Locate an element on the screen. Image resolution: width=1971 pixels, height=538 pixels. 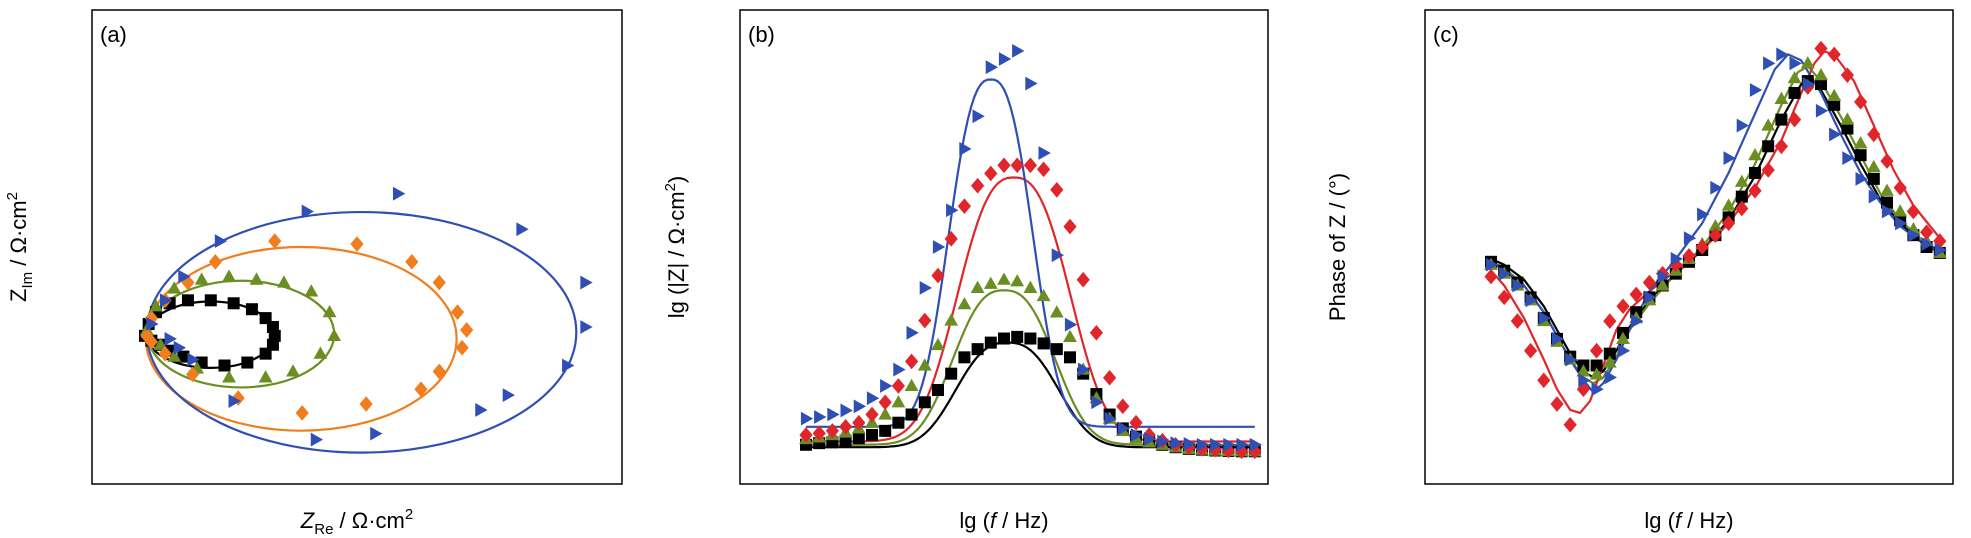
panel-a-x-axis-title: ZRe / Ω·cm2 is located at coordinates (356, 522).